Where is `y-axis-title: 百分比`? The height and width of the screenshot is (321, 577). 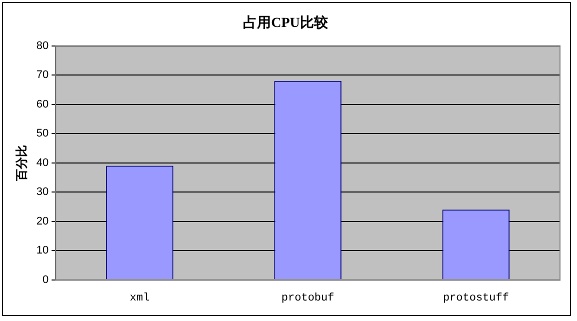 y-axis-title: 百分比 is located at coordinates (21, 163).